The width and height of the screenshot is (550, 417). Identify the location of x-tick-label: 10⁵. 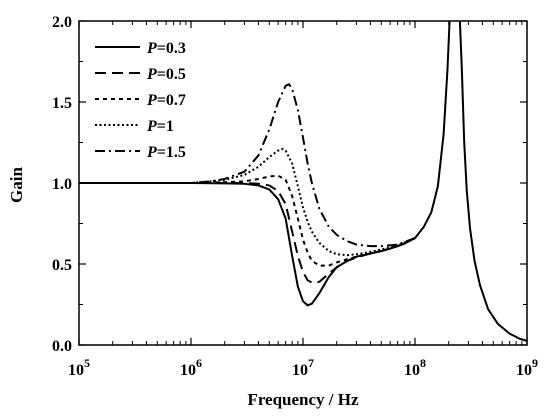
(79, 367).